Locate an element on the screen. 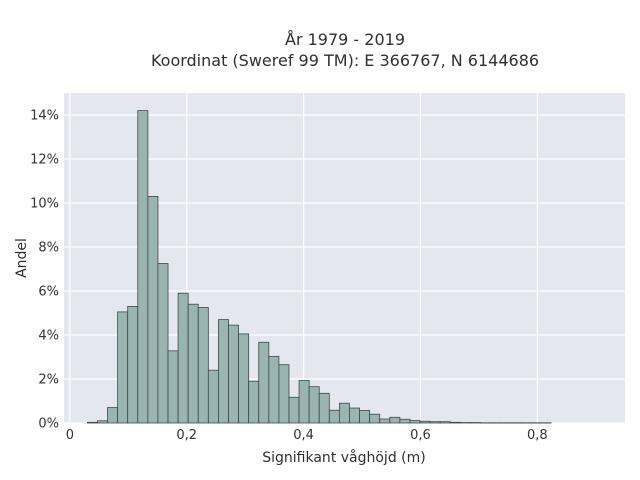 This screenshot has height=480, width=640. x-tick-label: 0,6 is located at coordinates (420, 435).